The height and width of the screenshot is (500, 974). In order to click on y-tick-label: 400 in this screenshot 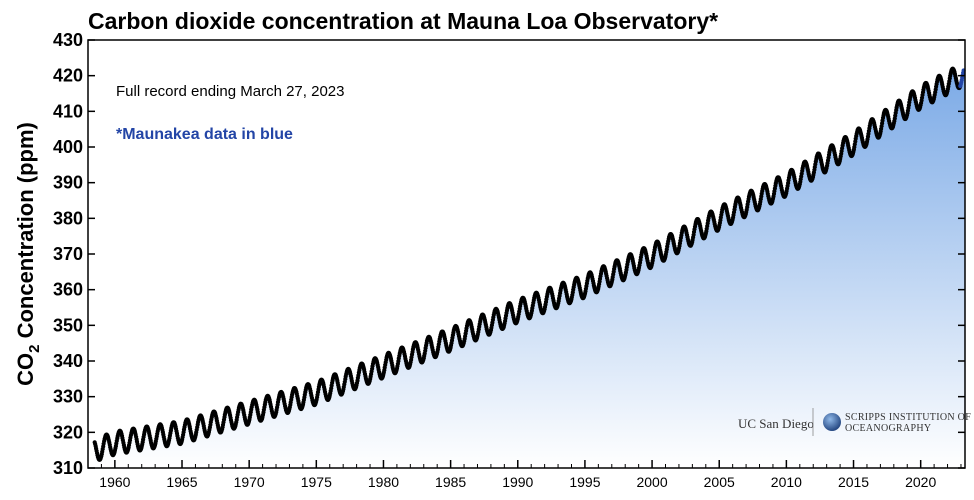, I will do `click(68, 147)`.